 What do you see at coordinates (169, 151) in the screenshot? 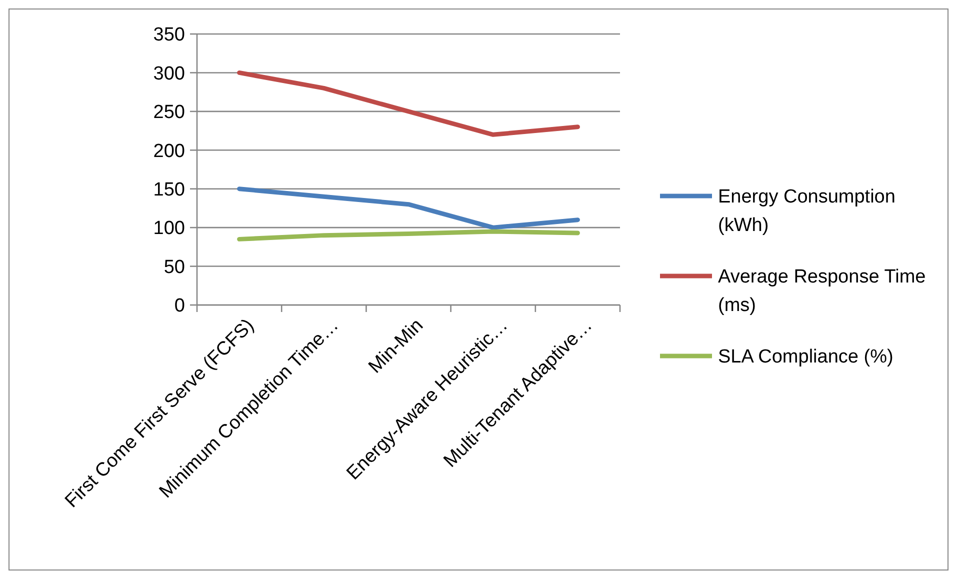
I see `y-tick-label: 200` at bounding box center [169, 151].